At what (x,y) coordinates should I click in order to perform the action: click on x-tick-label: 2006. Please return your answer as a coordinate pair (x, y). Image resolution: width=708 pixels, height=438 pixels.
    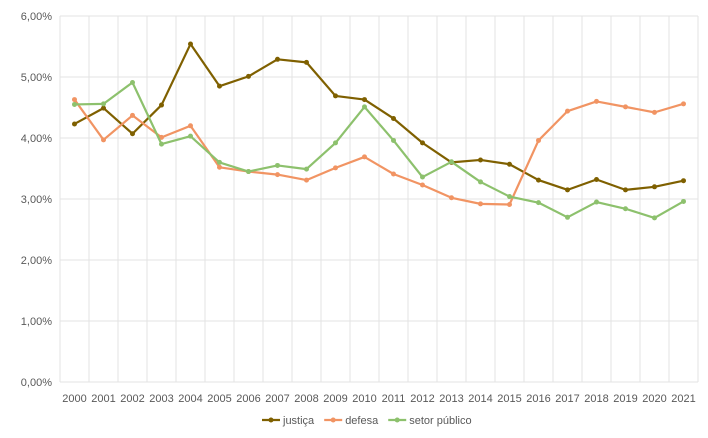
    Looking at the image, I should click on (248, 399).